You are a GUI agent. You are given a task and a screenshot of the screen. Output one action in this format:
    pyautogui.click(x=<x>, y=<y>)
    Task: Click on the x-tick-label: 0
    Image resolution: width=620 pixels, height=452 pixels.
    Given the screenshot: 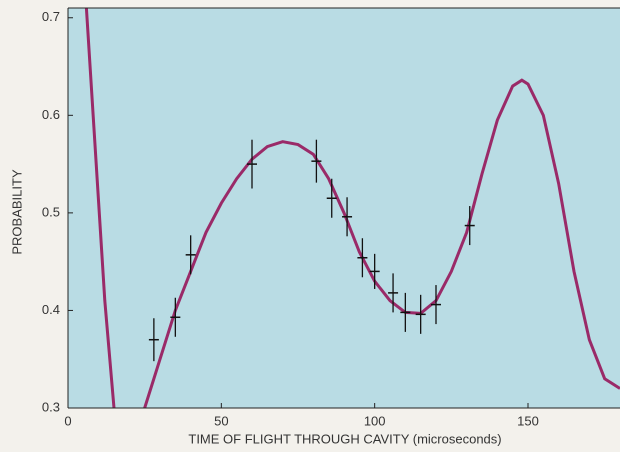 What is the action you would take?
    pyautogui.click(x=67, y=420)
    